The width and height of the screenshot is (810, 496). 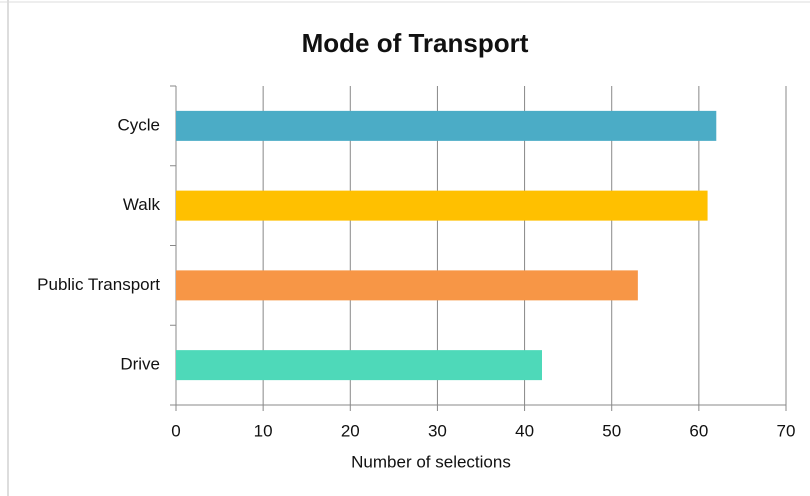 What do you see at coordinates (698, 430) in the screenshot?
I see `x-tick-label: 60` at bounding box center [698, 430].